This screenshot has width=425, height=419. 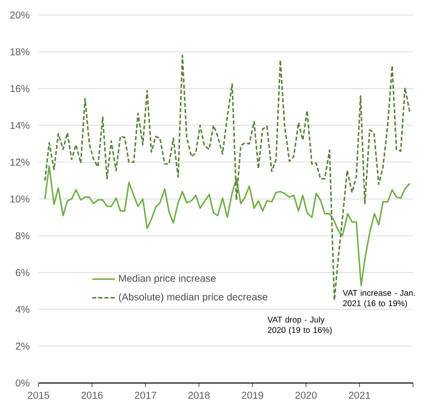 I want to click on annotation: VAT increase - Jan. 2021 (16 to 19%), so click(x=378, y=299).